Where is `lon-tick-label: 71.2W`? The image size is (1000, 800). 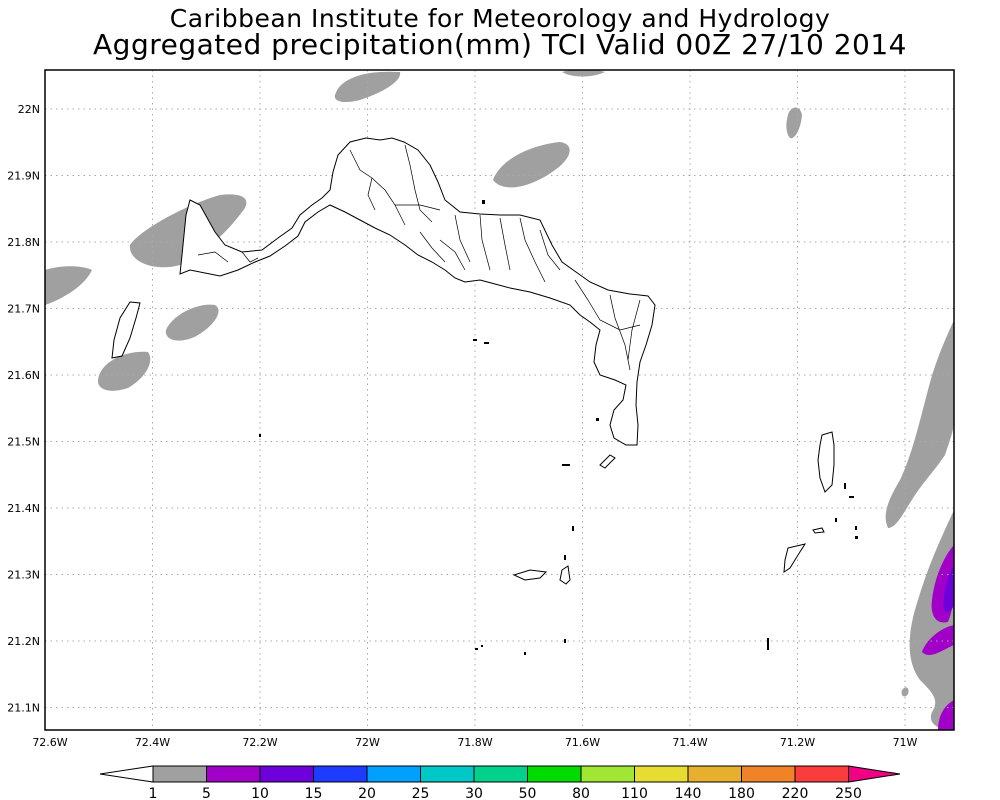 lon-tick-label: 71.2W is located at coordinates (797, 742).